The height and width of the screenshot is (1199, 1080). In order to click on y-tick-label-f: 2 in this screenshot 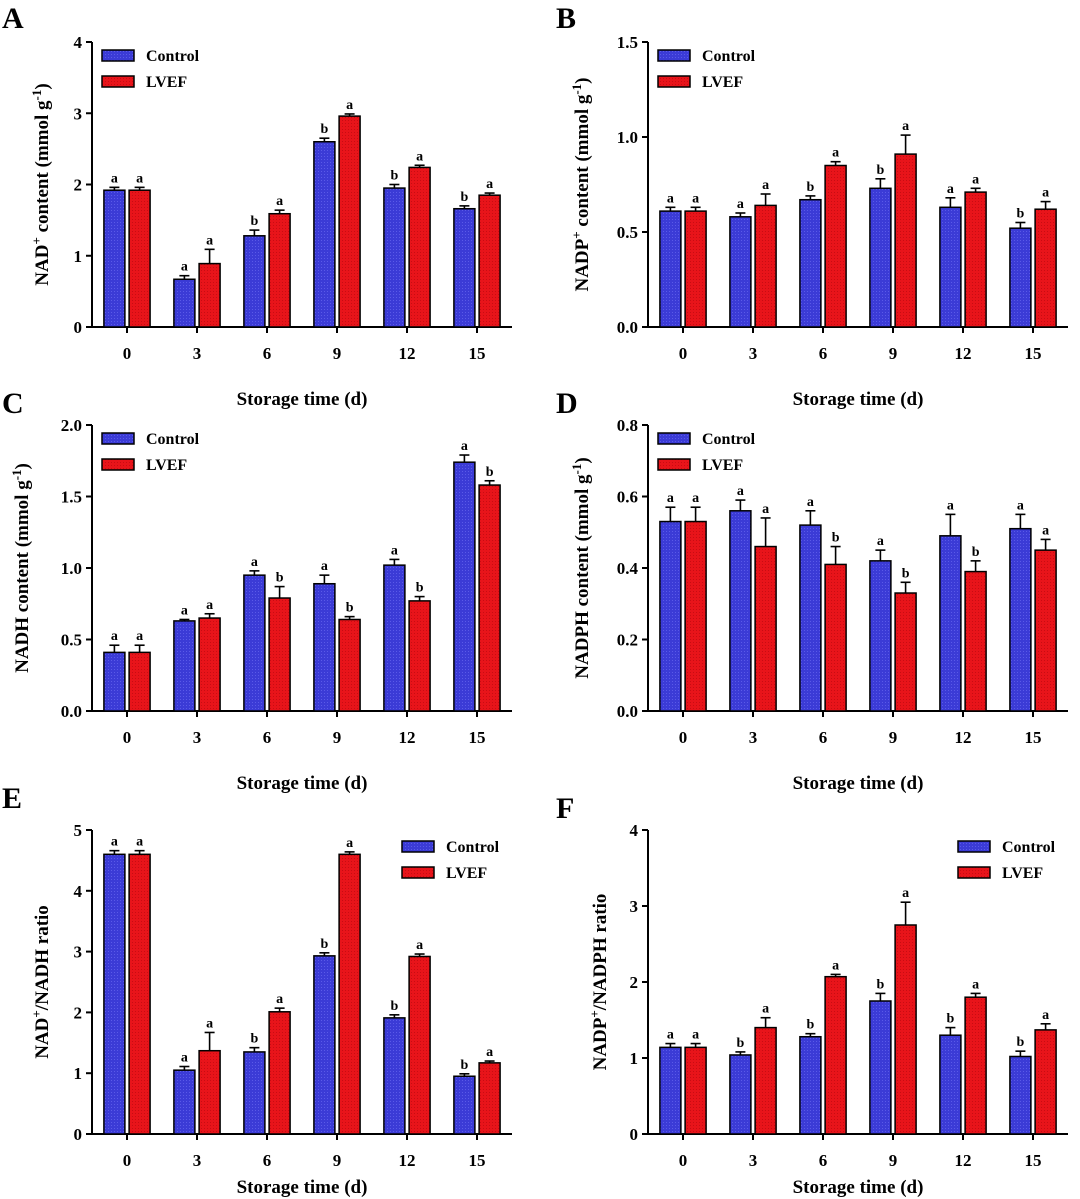, I will do `click(634, 982)`.